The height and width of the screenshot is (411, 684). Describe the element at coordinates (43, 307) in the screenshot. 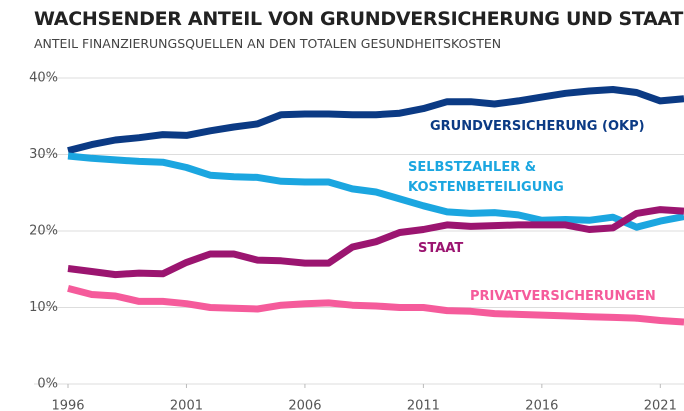

I see `y-tick-label: 10%` at that location.